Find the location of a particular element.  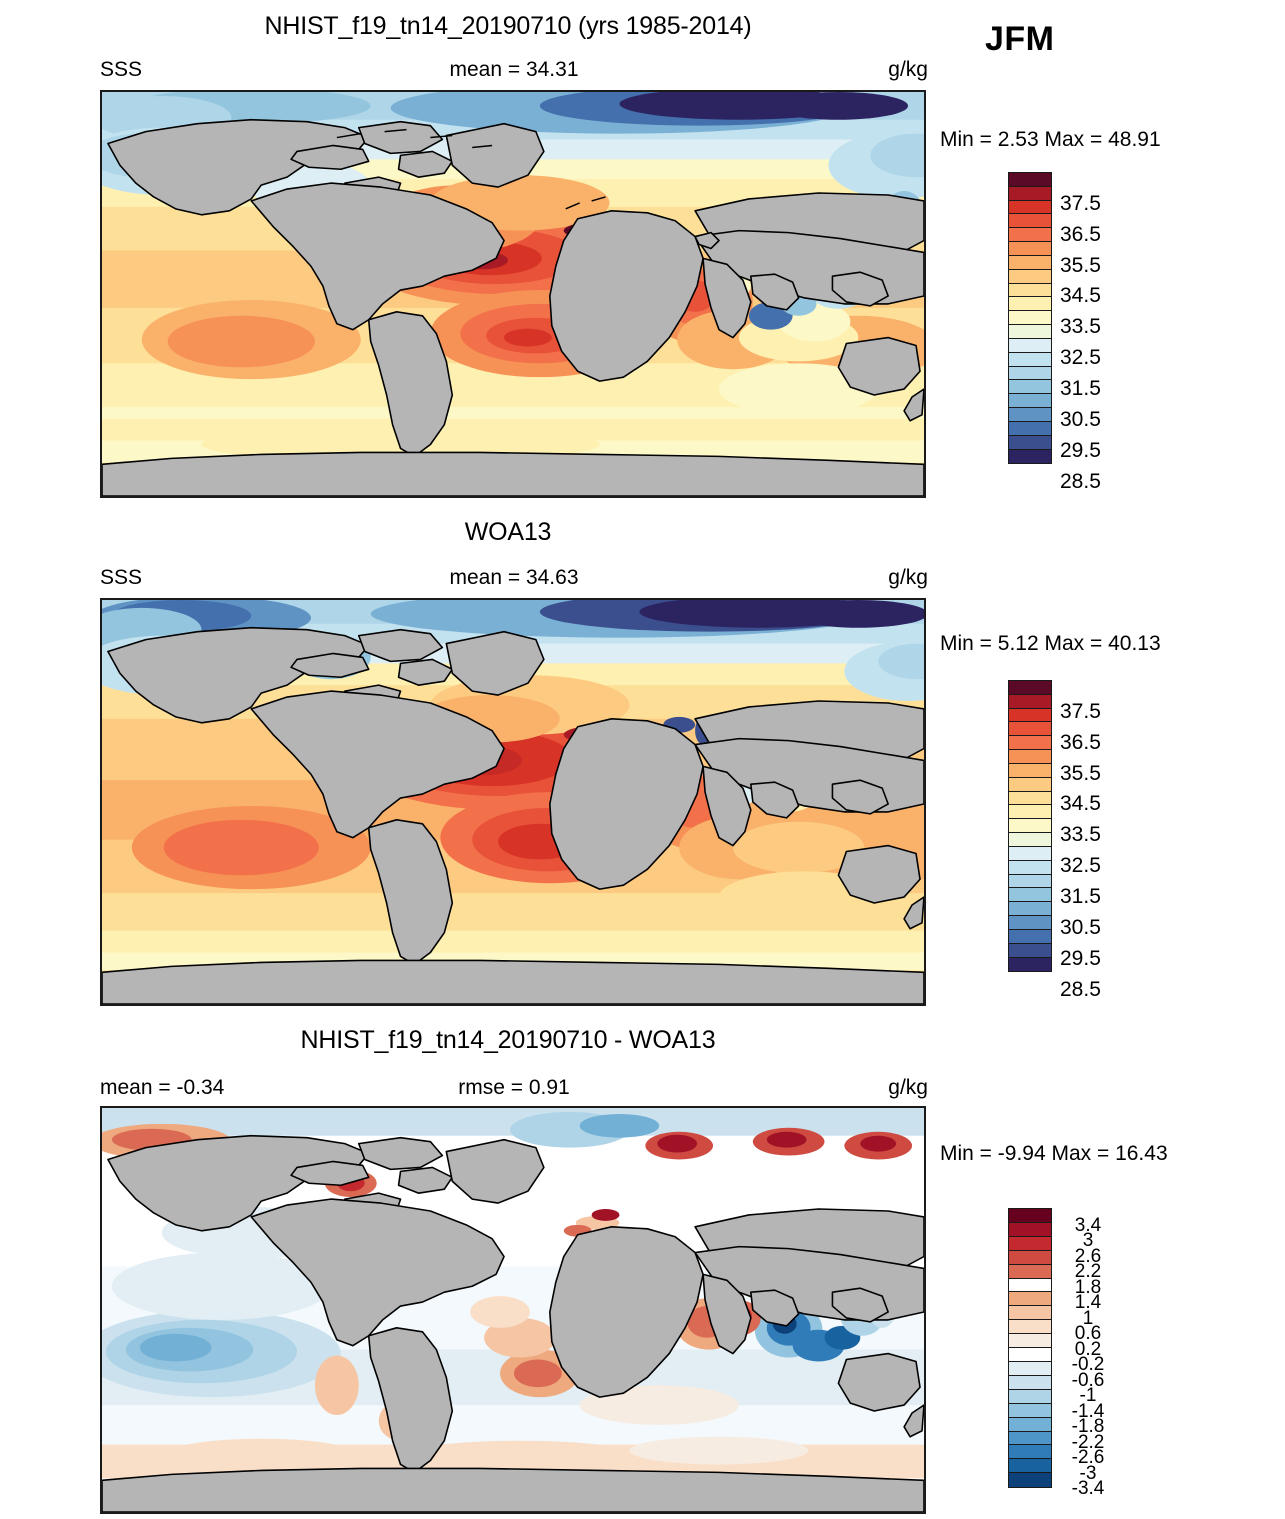

colorbar-tick-label: -1.8 is located at coordinates (1088, 1426).